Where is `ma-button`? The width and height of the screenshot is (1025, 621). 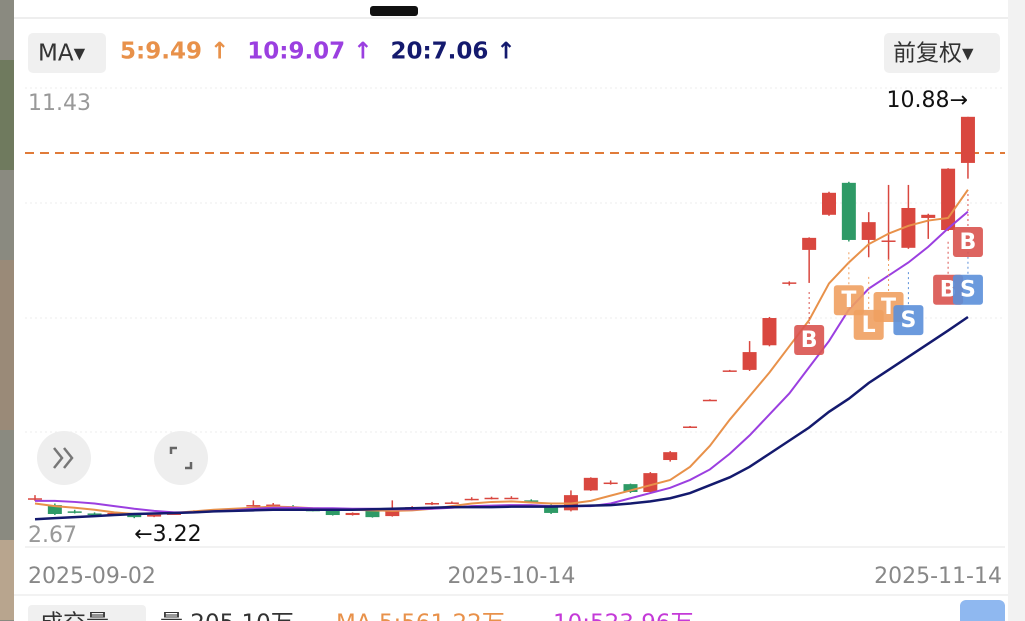
ma-button is located at coordinates (67, 53).